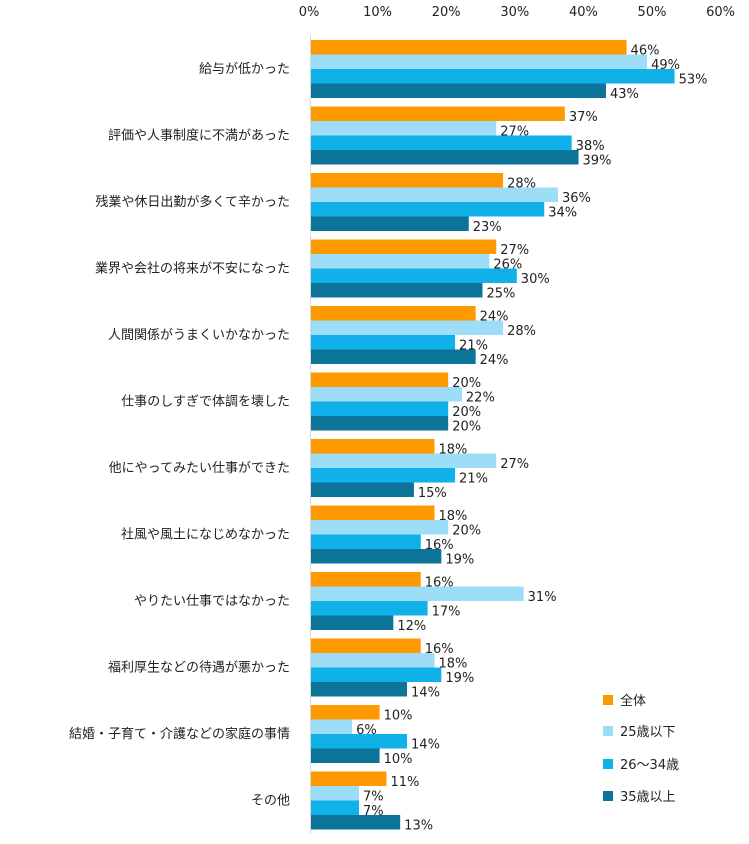 This screenshot has height=844, width=749. What do you see at coordinates (583, 117) in the screenshot?
I see `data-label: 37%` at bounding box center [583, 117].